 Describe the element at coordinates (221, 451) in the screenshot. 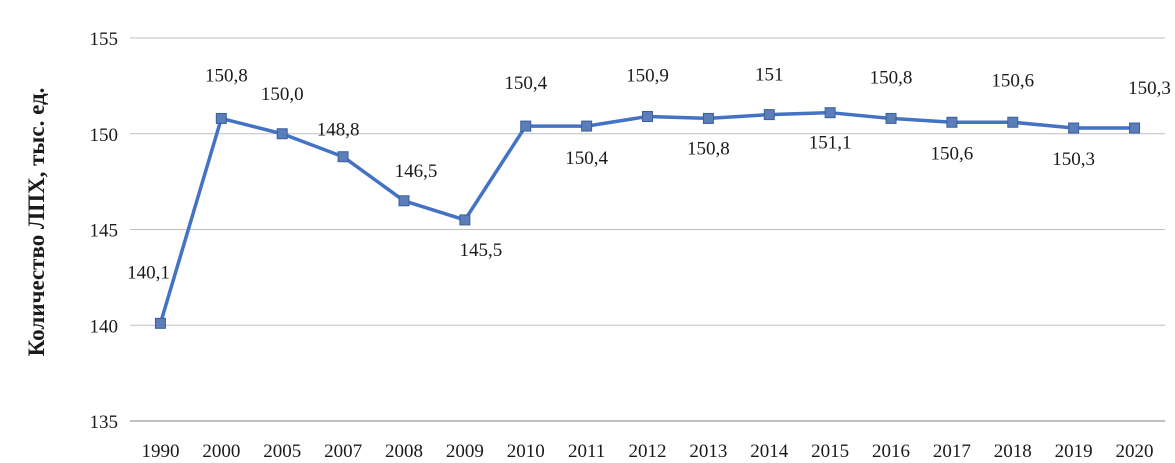

I see `x-tick-label: 2000` at that location.